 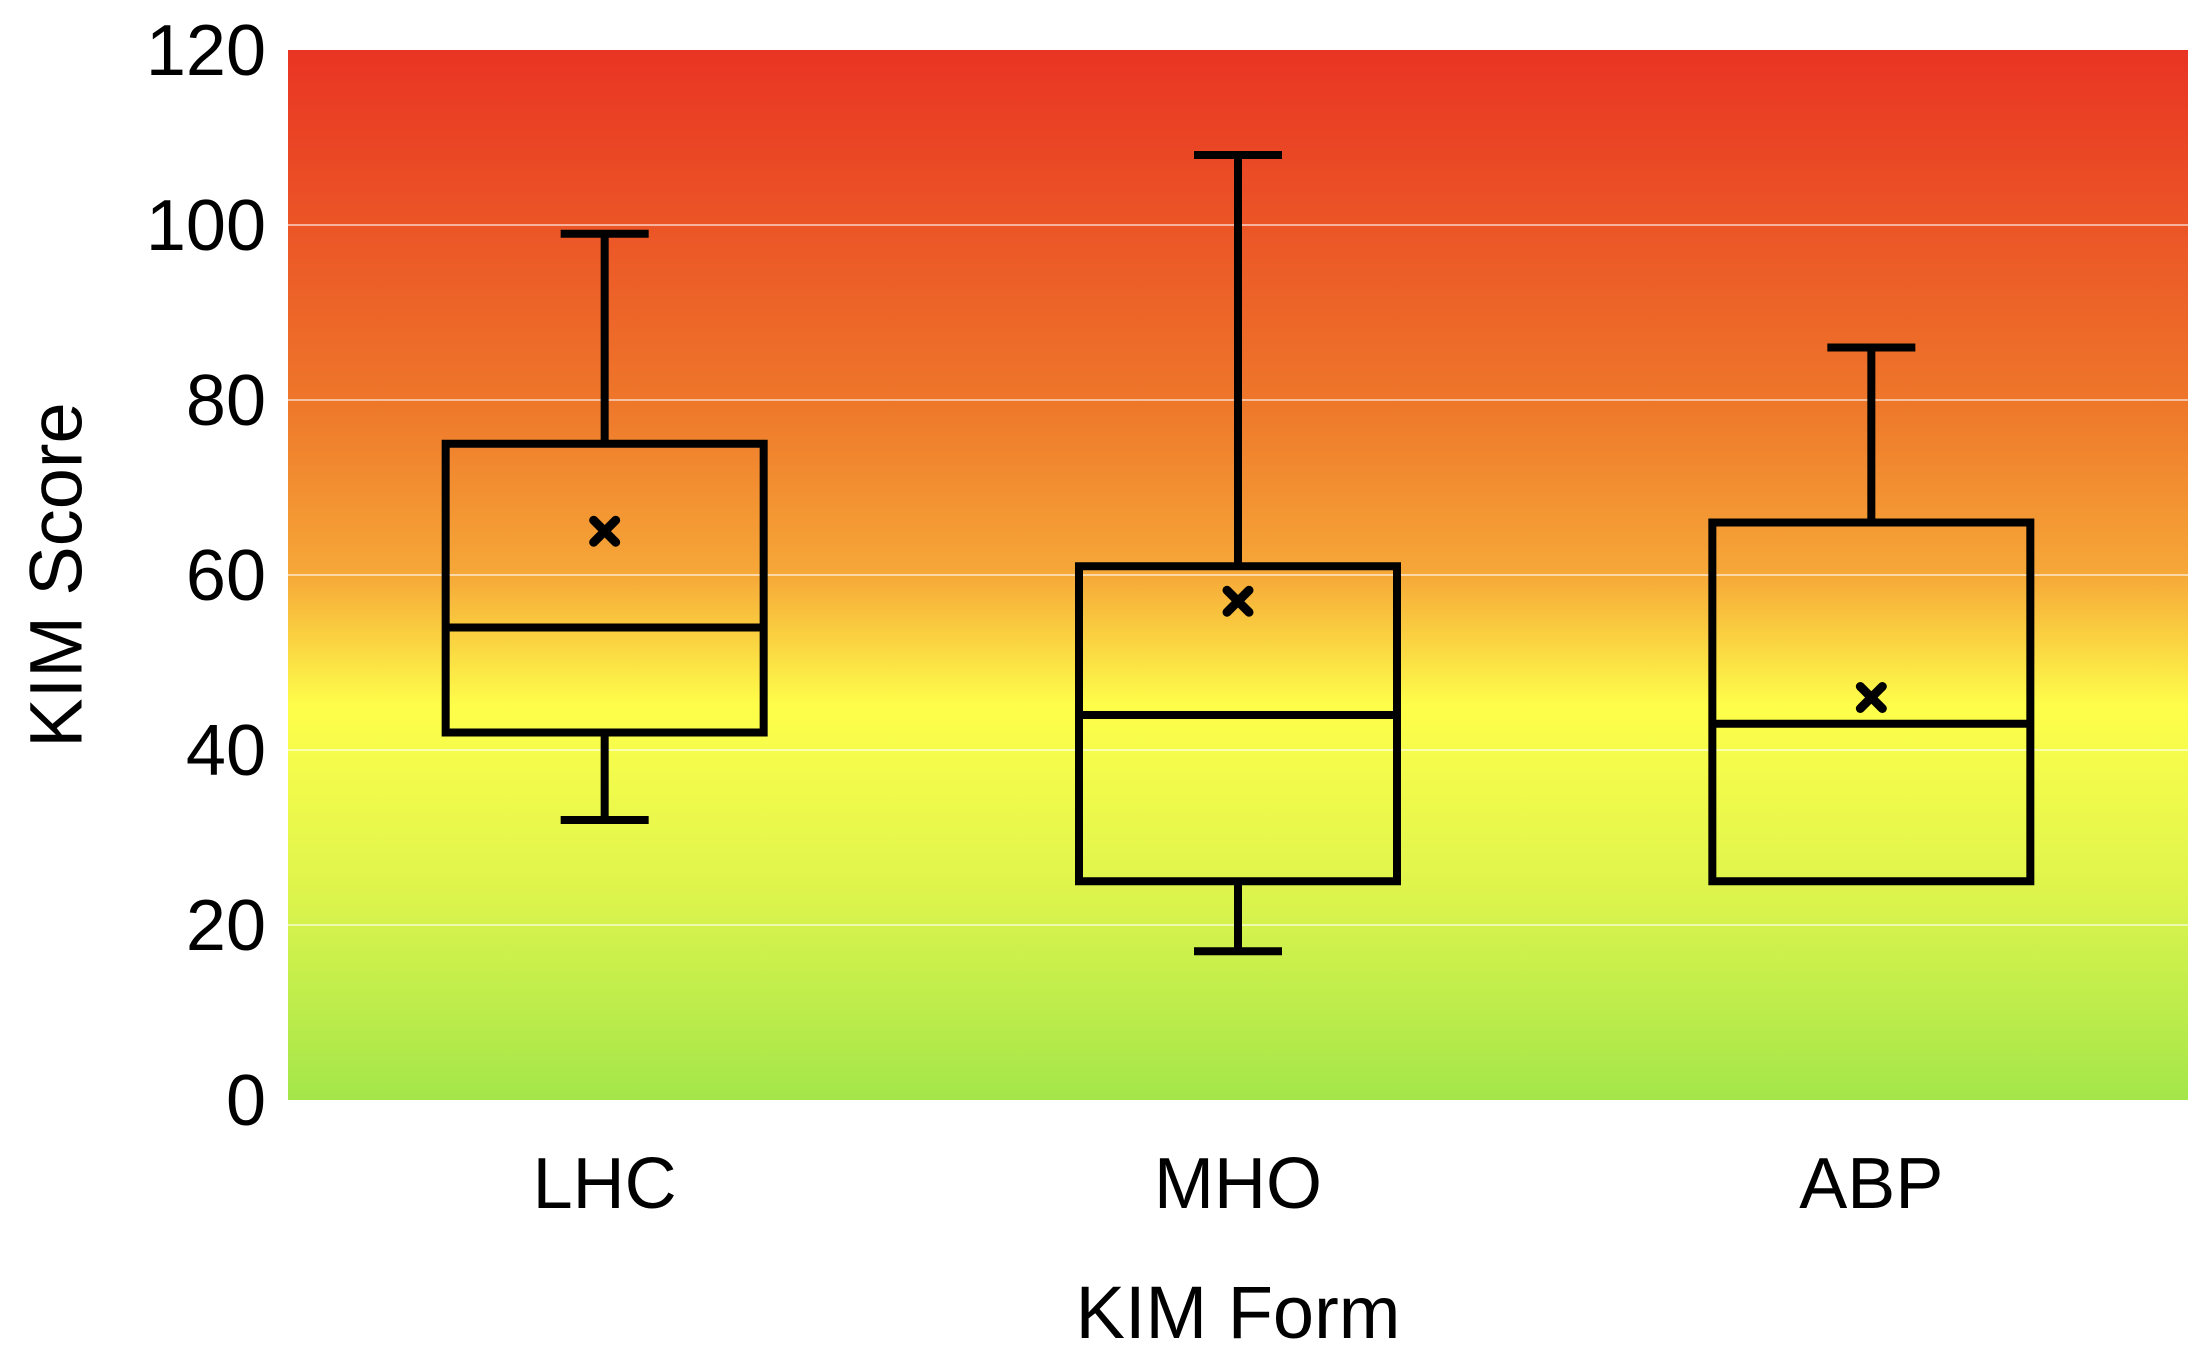 I want to click on box-abp, so click(x=1871, y=614).